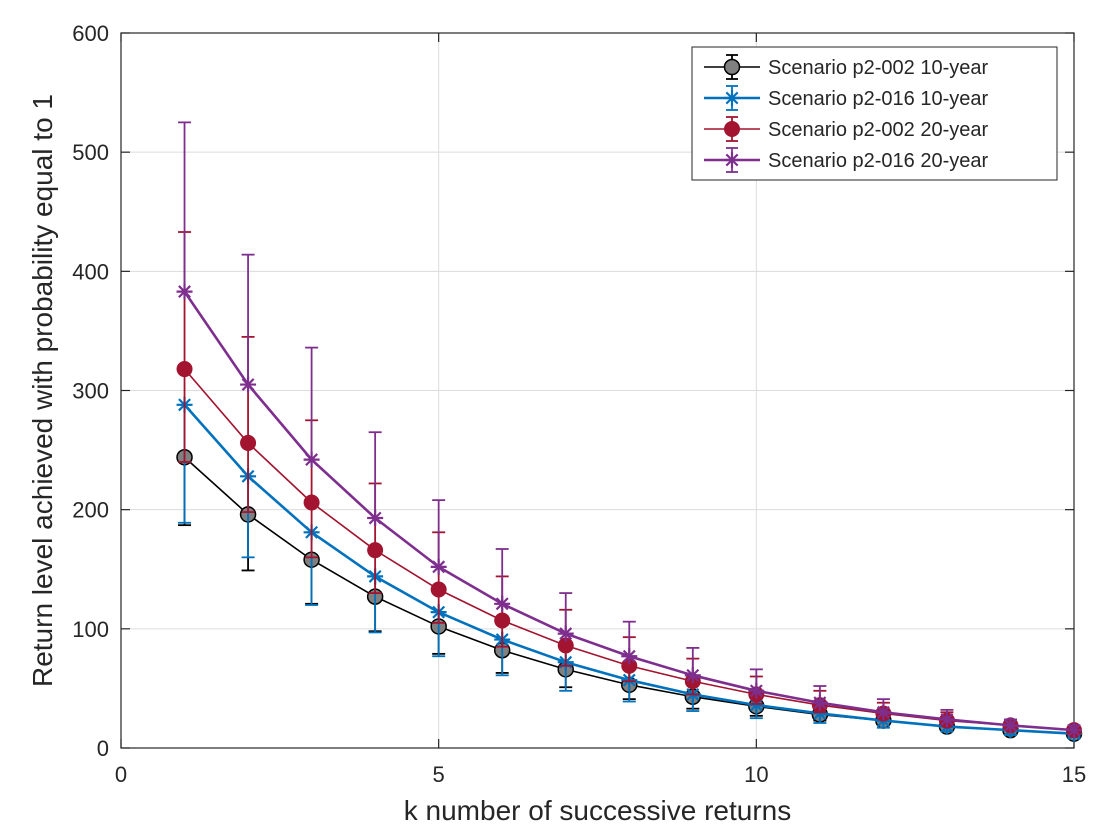  I want to click on legend-label: Scenario p2-016 20-year, so click(878, 161).